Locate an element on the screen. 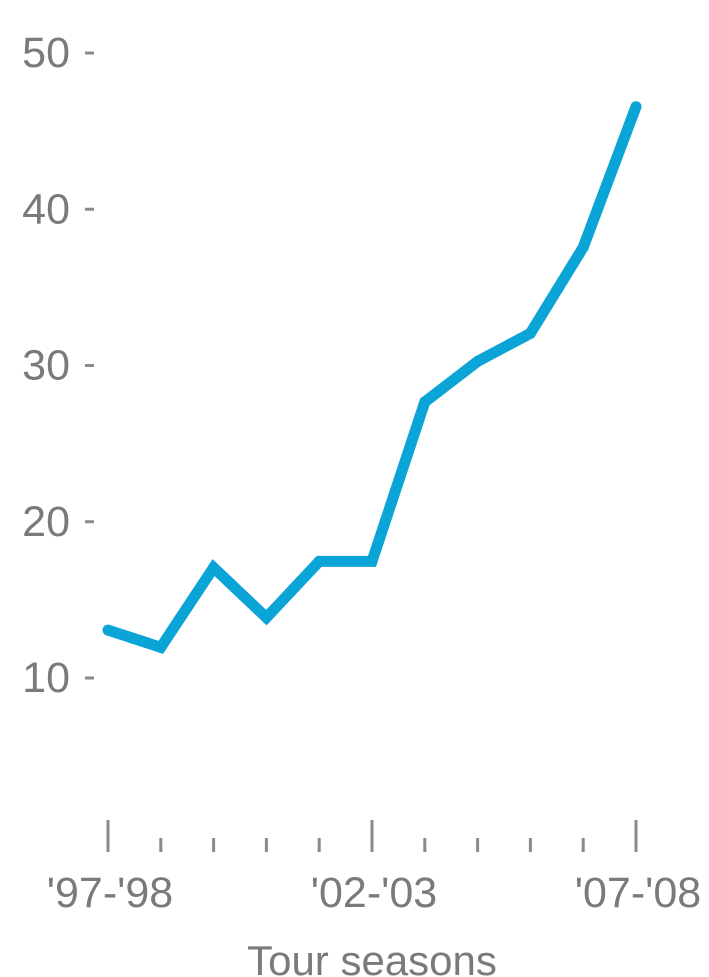  x-axis-label: Tour seasons is located at coordinates (372, 957).